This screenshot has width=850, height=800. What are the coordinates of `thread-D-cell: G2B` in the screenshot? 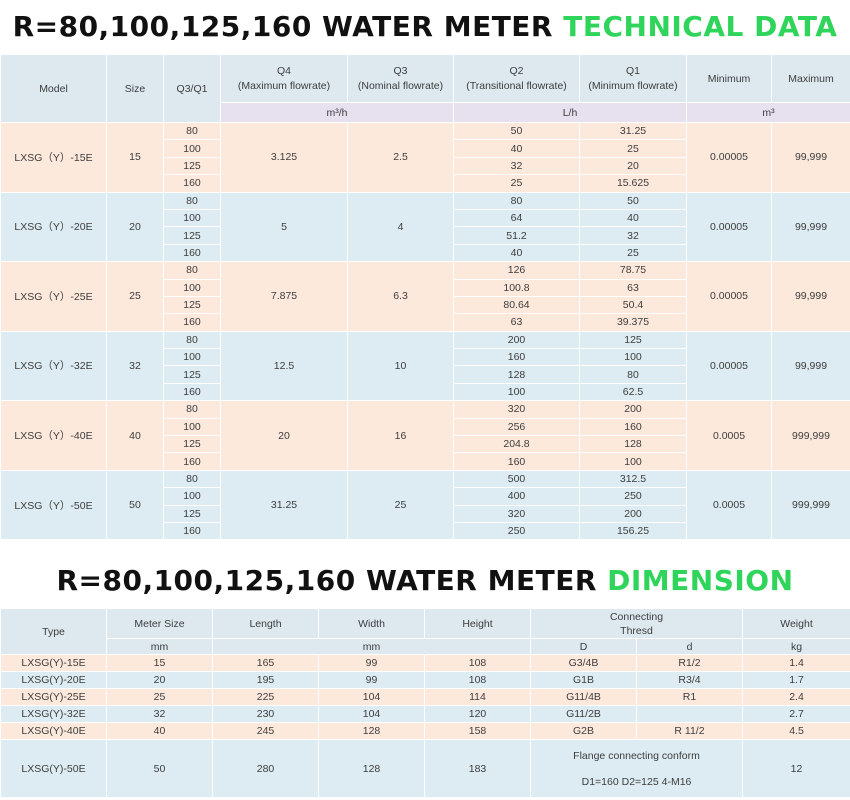 It's located at (583, 731).